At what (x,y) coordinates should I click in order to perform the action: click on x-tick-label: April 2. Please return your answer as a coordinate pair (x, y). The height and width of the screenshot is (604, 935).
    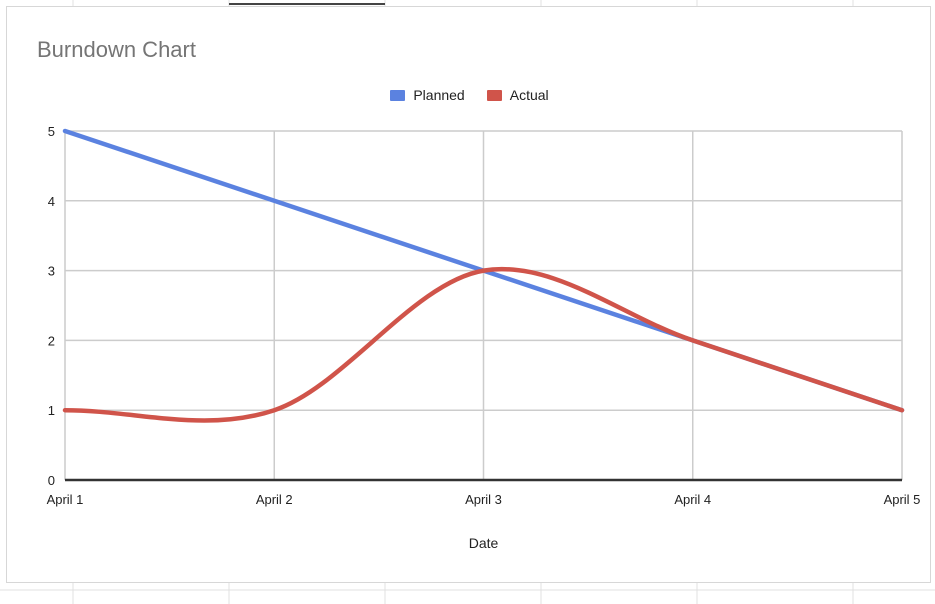
    Looking at the image, I should click on (274, 499).